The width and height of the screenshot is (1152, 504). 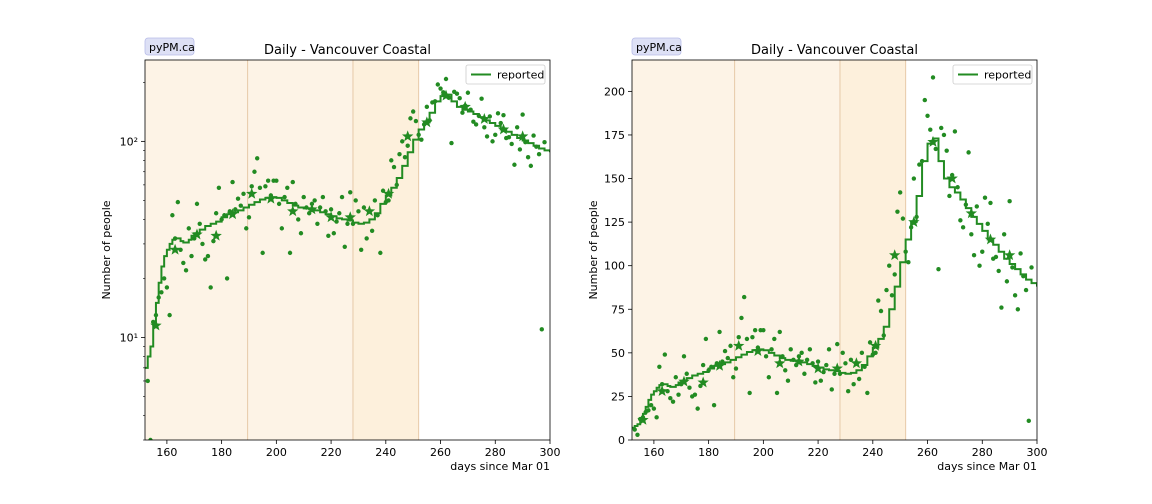 I want to click on x-tick-label: 280, so click(x=495, y=452).